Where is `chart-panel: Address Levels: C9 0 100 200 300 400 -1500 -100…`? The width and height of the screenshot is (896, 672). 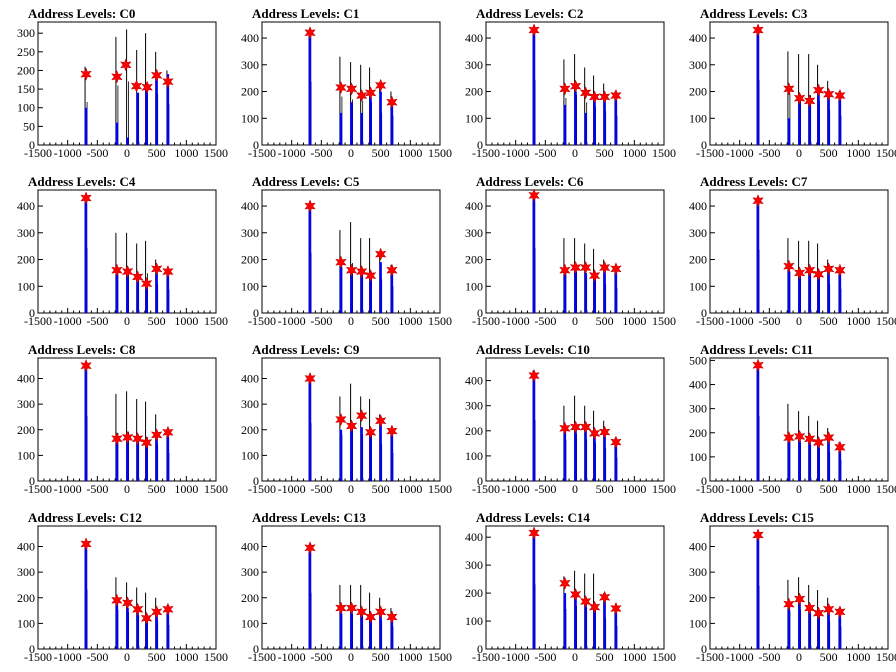
chart-panel: Address Levels: C9 0 100 200 300 400 -1500 -100… is located at coordinates (338, 420).